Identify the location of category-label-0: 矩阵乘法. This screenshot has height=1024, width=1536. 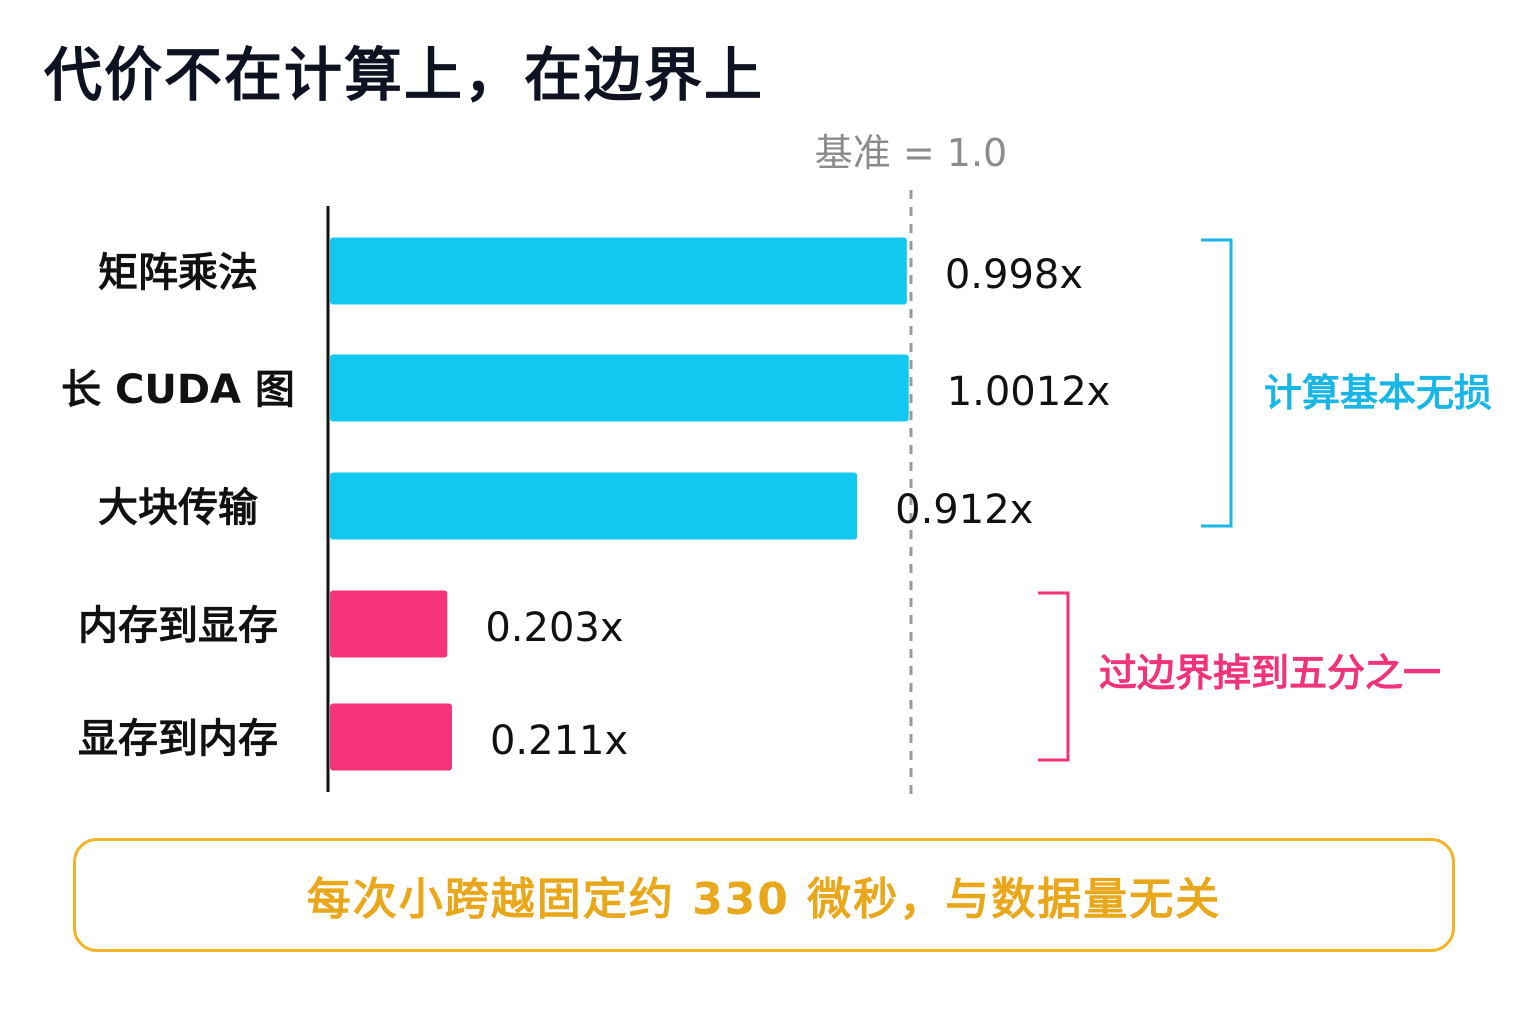
(178, 273).